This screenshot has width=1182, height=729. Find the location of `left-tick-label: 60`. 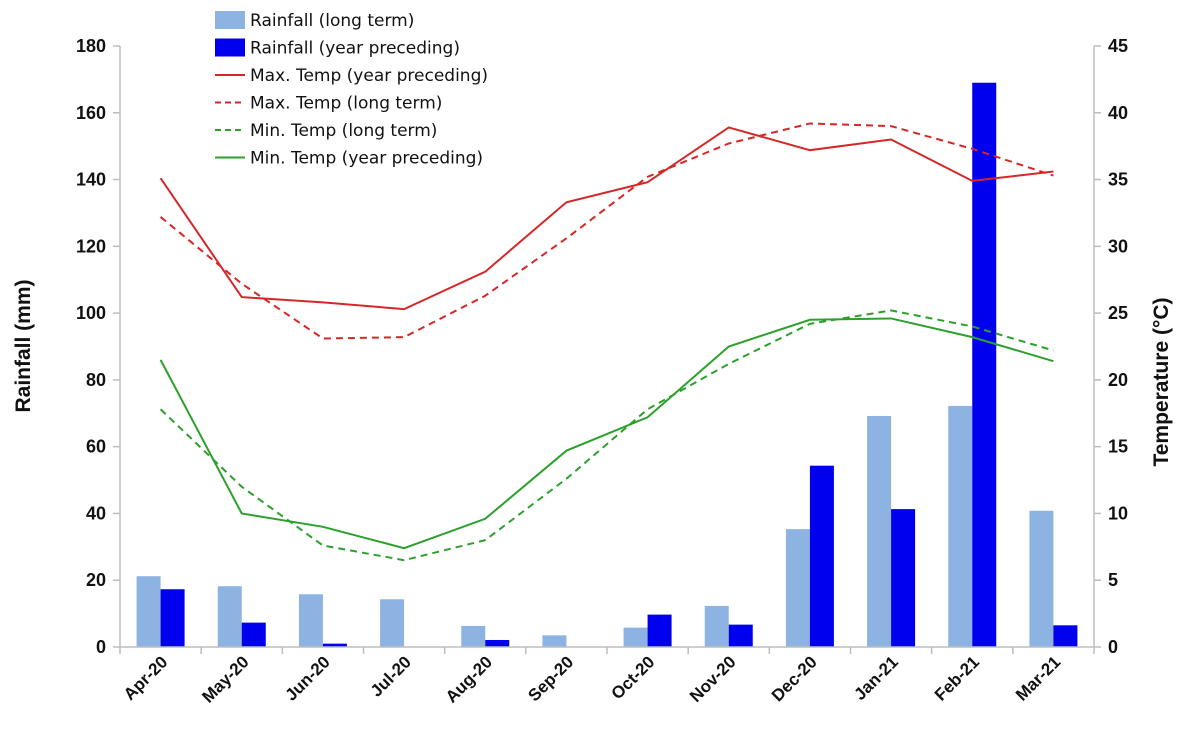

left-tick-label: 60 is located at coordinates (96, 447).